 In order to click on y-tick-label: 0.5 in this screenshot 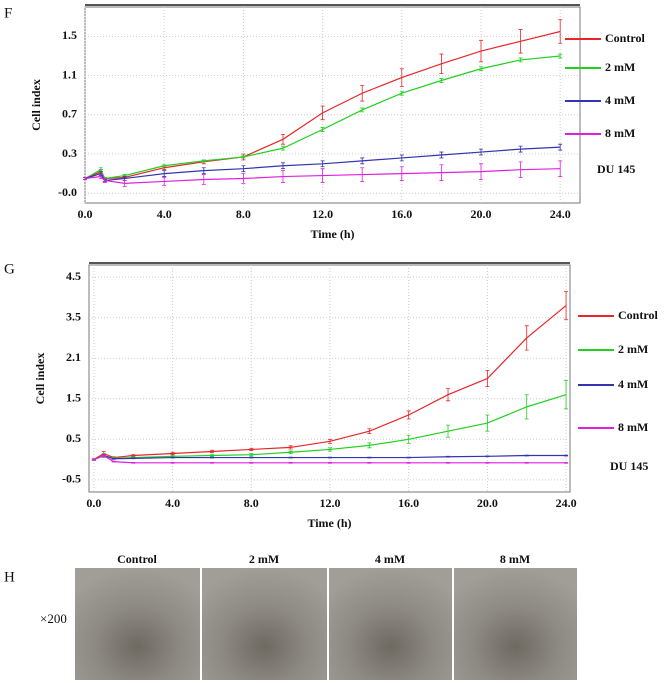, I will do `click(73, 438)`.